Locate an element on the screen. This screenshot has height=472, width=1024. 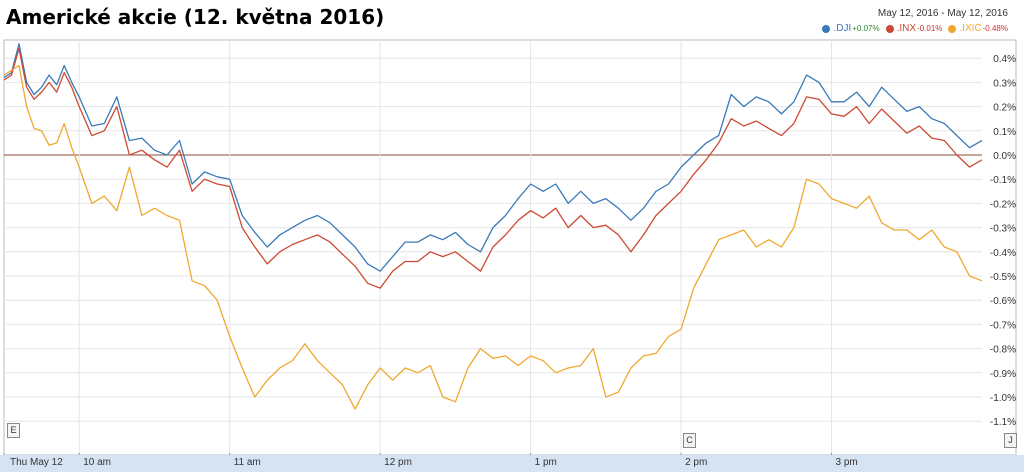
y-tick-label: -0.7% is located at coordinates (1003, 325).